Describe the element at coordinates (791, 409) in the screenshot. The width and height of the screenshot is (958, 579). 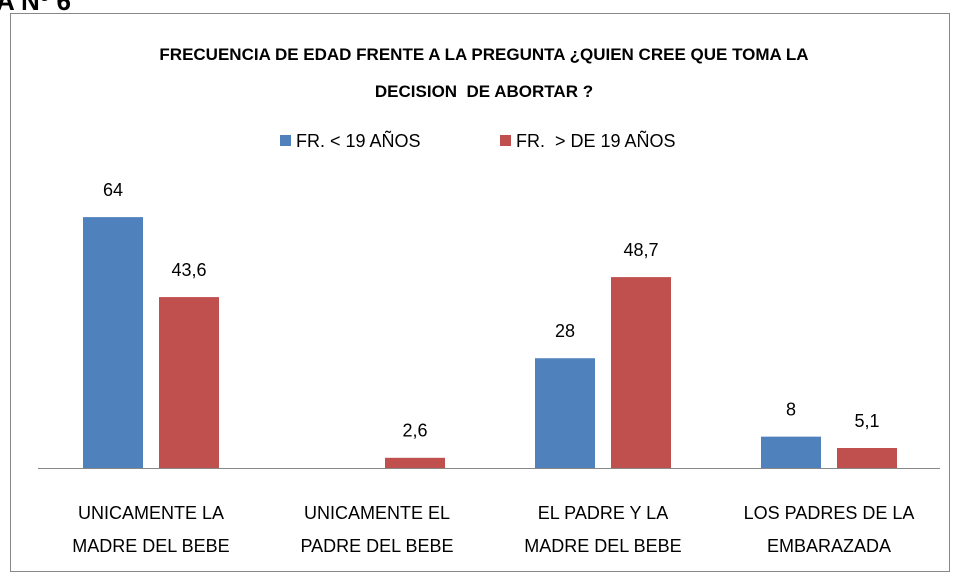
I see `value-label: 8` at that location.